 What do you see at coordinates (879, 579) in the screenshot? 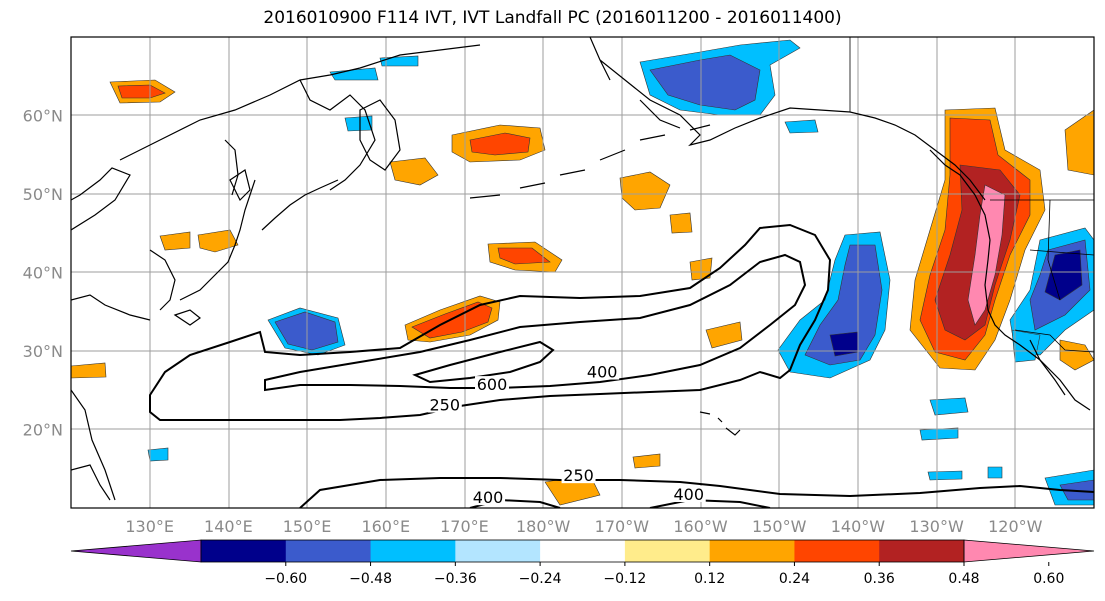
I see `colorbar-tick-label: 0.36` at bounding box center [879, 579].